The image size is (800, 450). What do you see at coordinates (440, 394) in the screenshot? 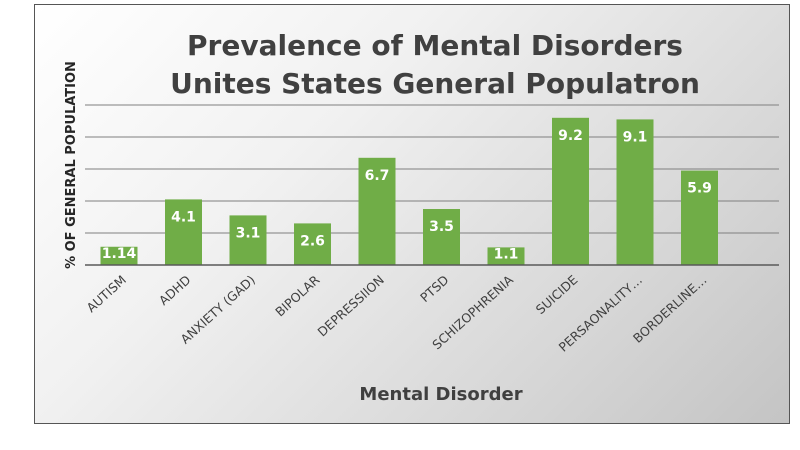
I see `x-axis-title: Mental Disorder` at bounding box center [440, 394].